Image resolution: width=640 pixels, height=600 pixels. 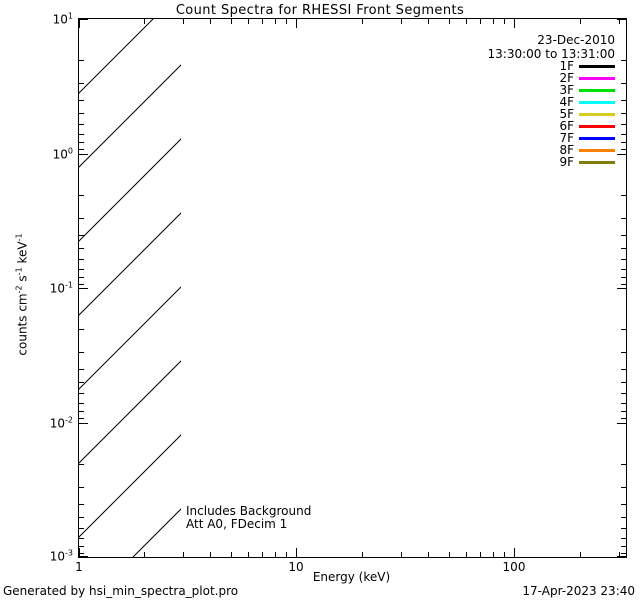 I want to click on legend-label: 3F, so click(x=566, y=90).